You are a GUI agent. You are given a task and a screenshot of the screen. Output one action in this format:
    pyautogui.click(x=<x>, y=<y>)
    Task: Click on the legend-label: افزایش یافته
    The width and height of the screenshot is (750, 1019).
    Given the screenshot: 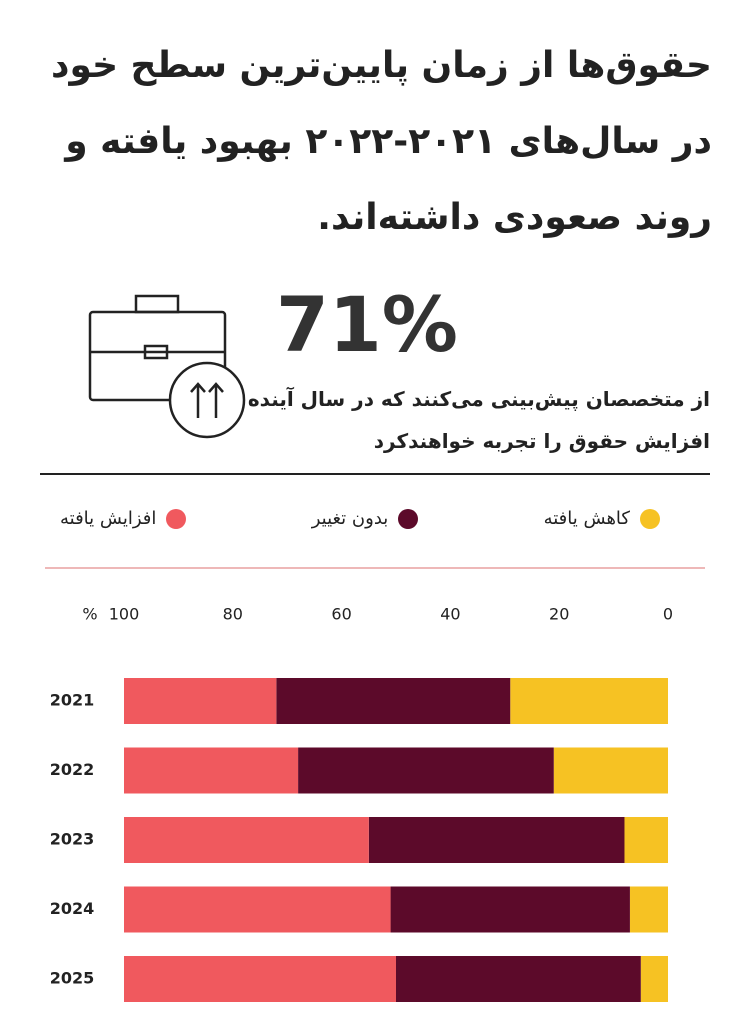 What is the action you would take?
    pyautogui.click(x=108, y=518)
    